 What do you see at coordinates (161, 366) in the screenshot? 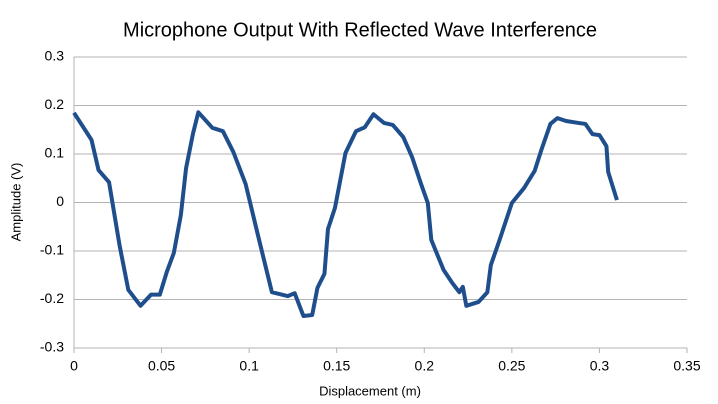
I see `x-tick-label: 0.05` at bounding box center [161, 366].